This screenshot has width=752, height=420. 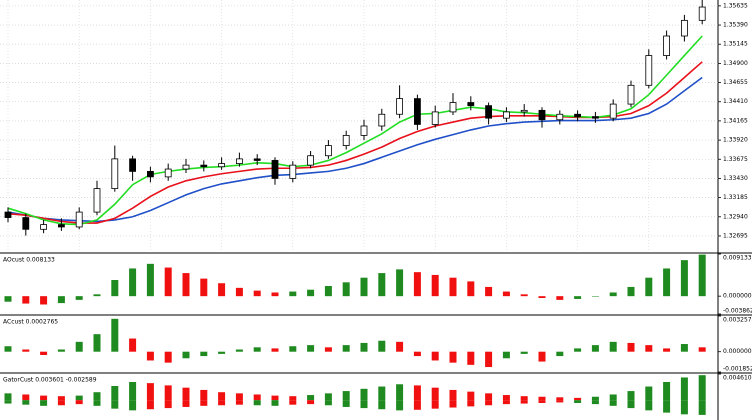 I want to click on y-tick-label: -0.0018525, so click(x=737, y=369).